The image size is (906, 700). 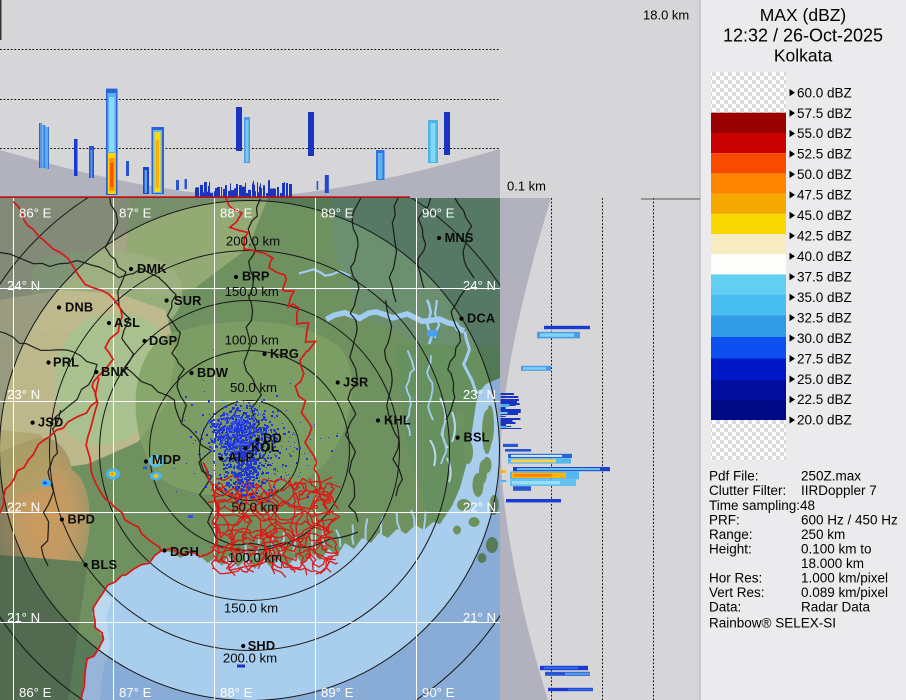 I want to click on svg-text: 60.0 dBZ, so click(x=824, y=92).